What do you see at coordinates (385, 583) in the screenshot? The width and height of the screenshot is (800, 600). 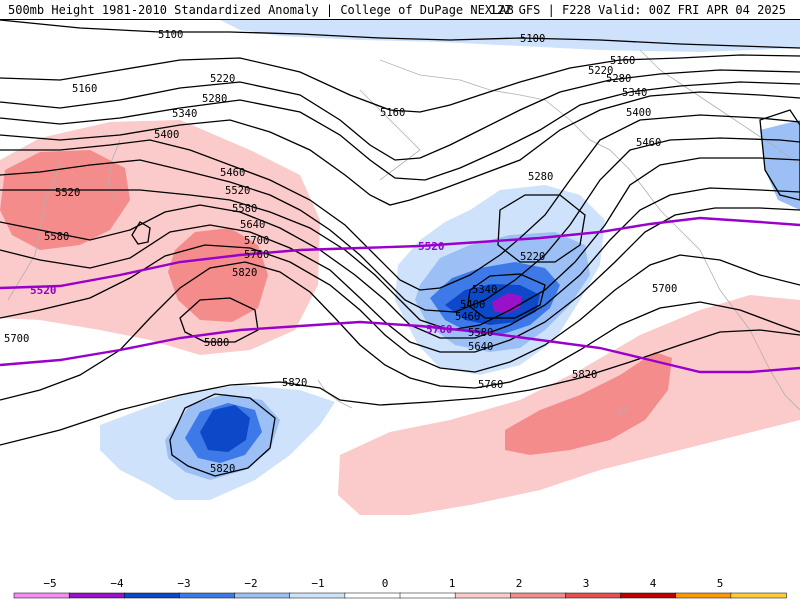 I see `colorbar-tick-label: 0` at bounding box center [385, 583].